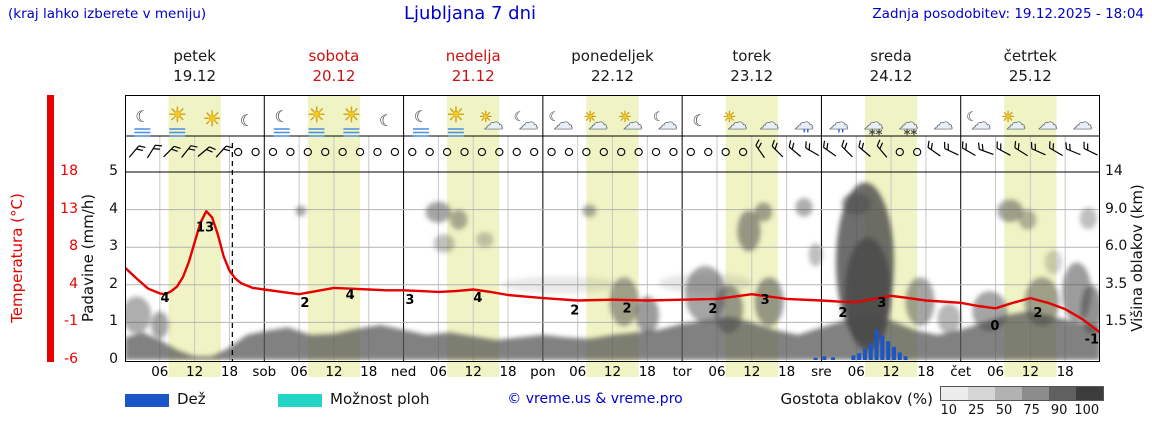 This screenshot has height=443, width=1152. Describe the element at coordinates (473, 76) in the screenshot. I see `day-date: 21.12` at that location.